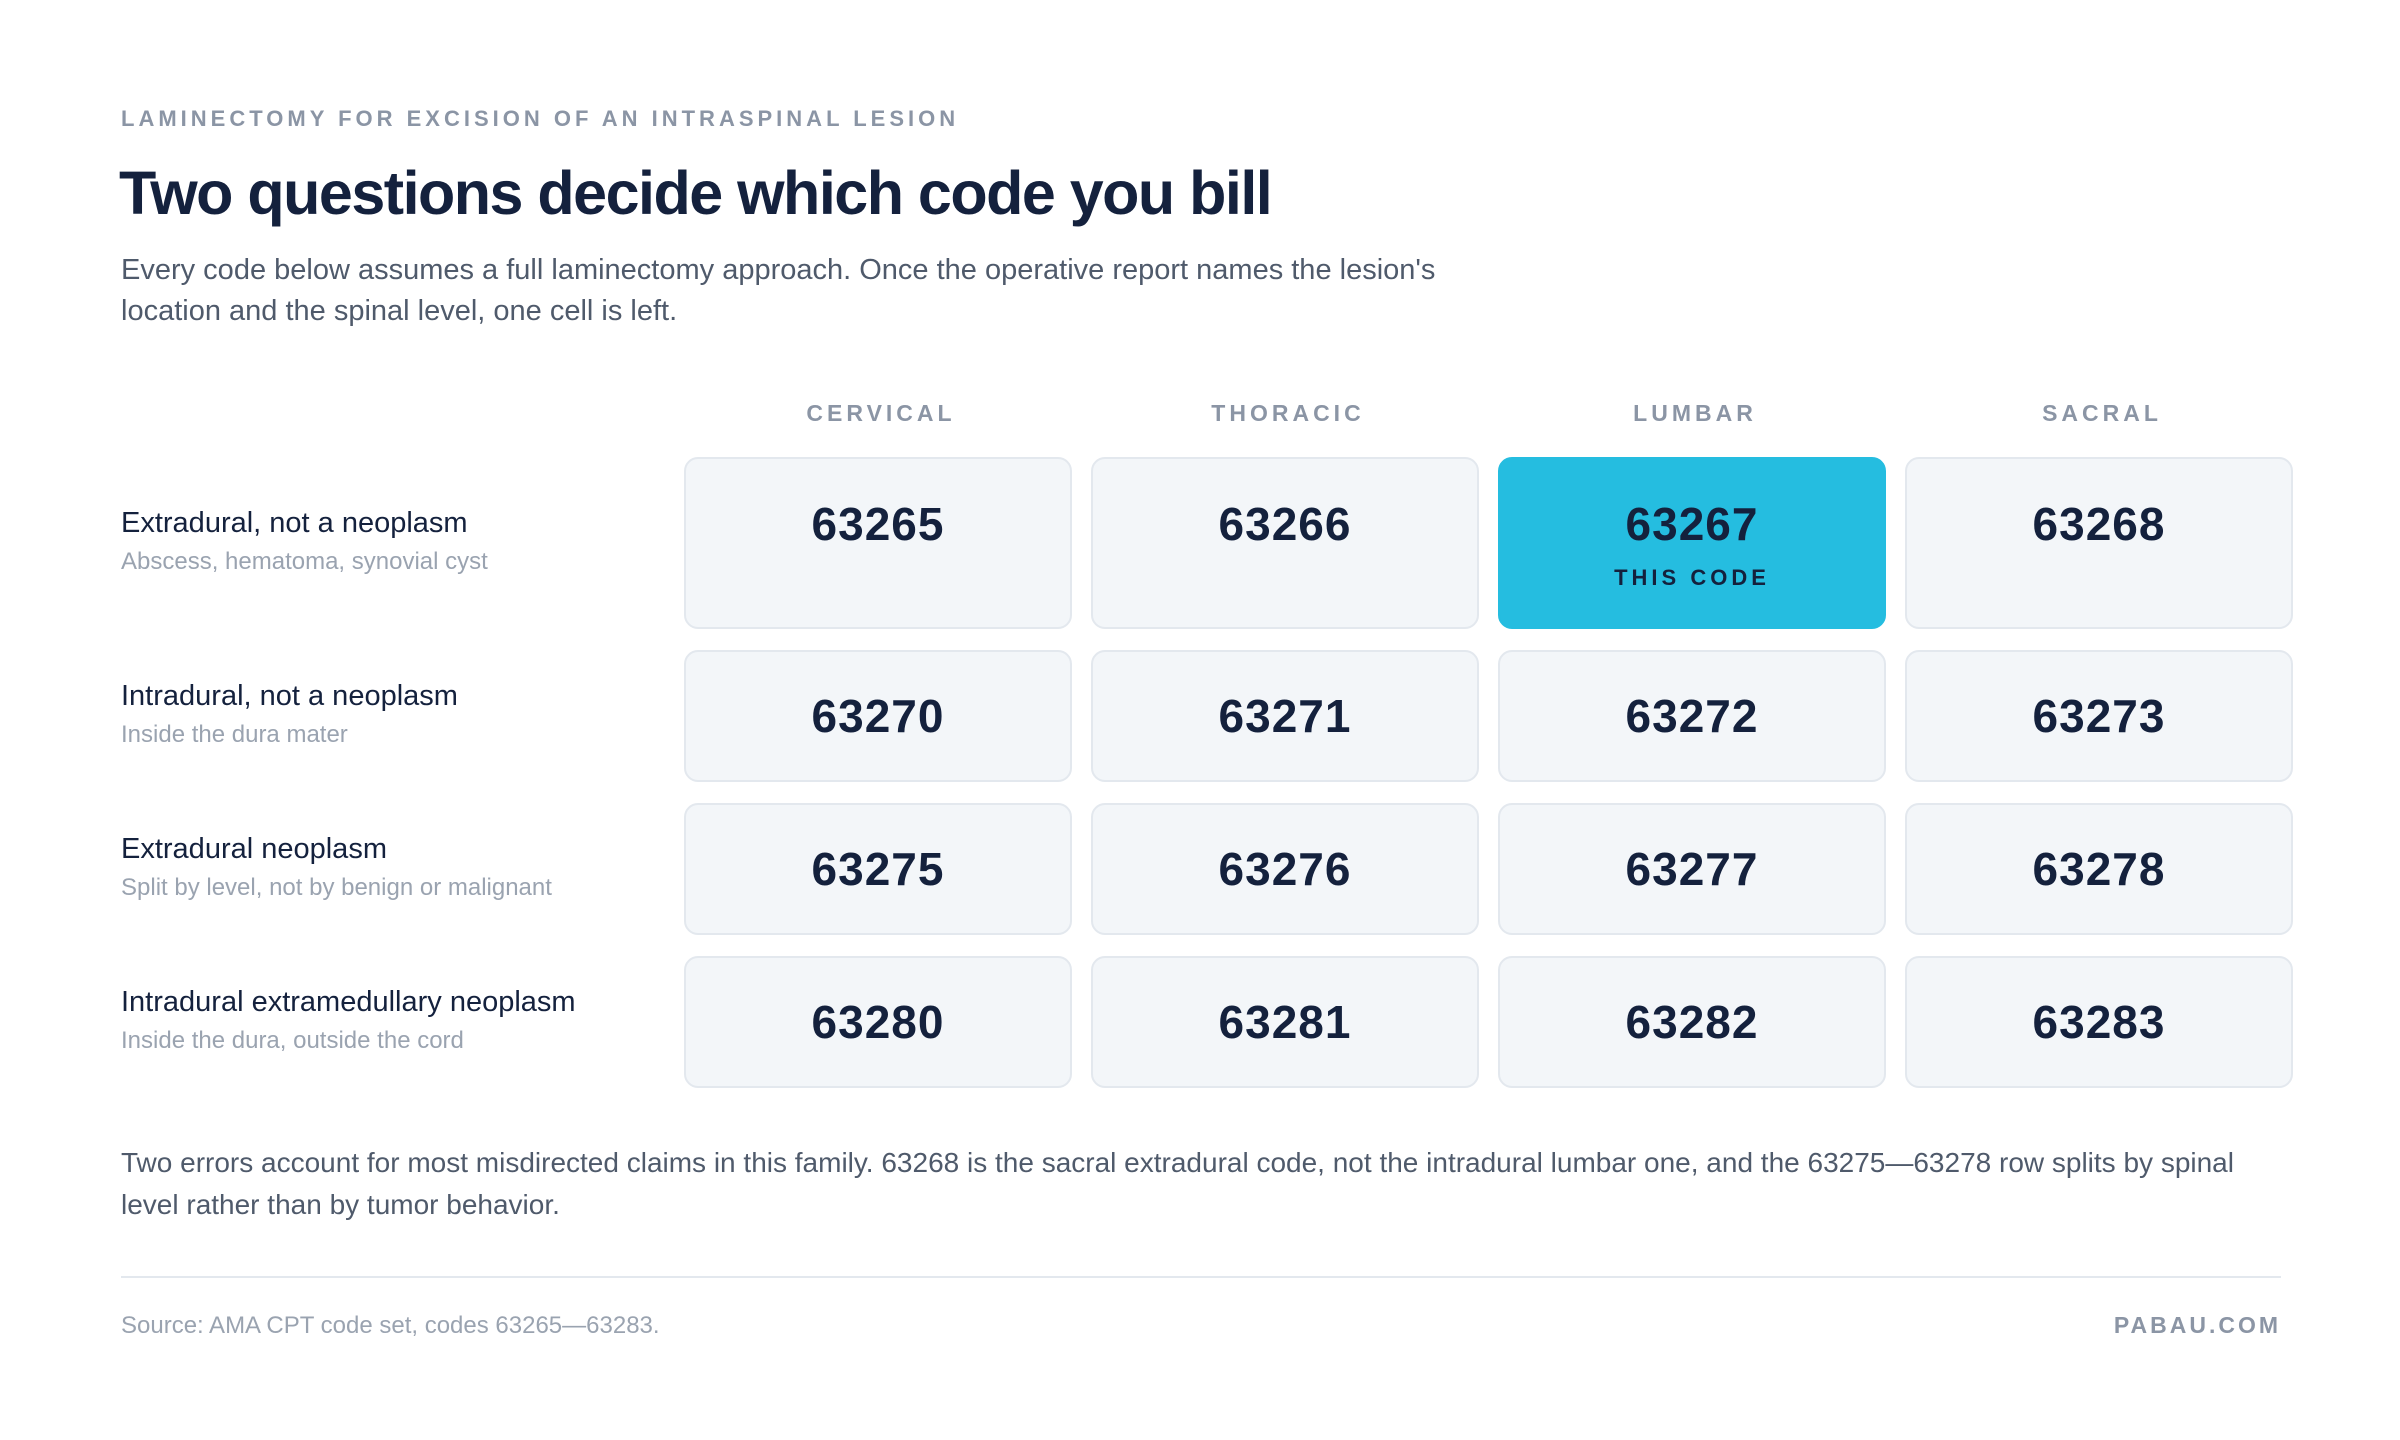 Image resolution: width=2400 pixels, height=1440 pixels. Describe the element at coordinates (878, 524) in the screenshot. I see `code-value: 63265` at that location.